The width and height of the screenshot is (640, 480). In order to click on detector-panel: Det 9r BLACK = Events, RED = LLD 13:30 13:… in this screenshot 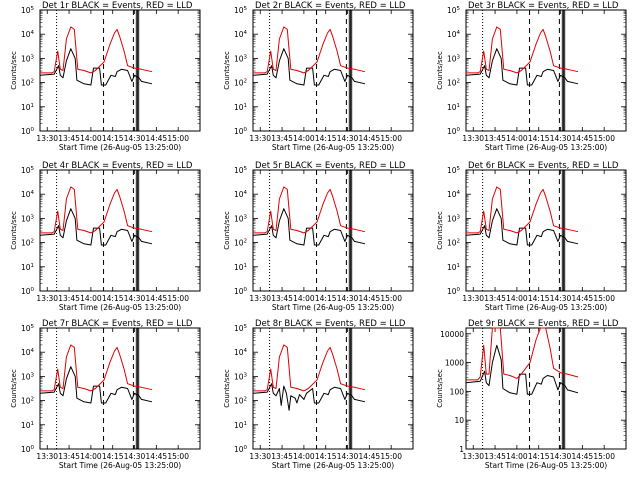, I will do `click(531, 394)`.